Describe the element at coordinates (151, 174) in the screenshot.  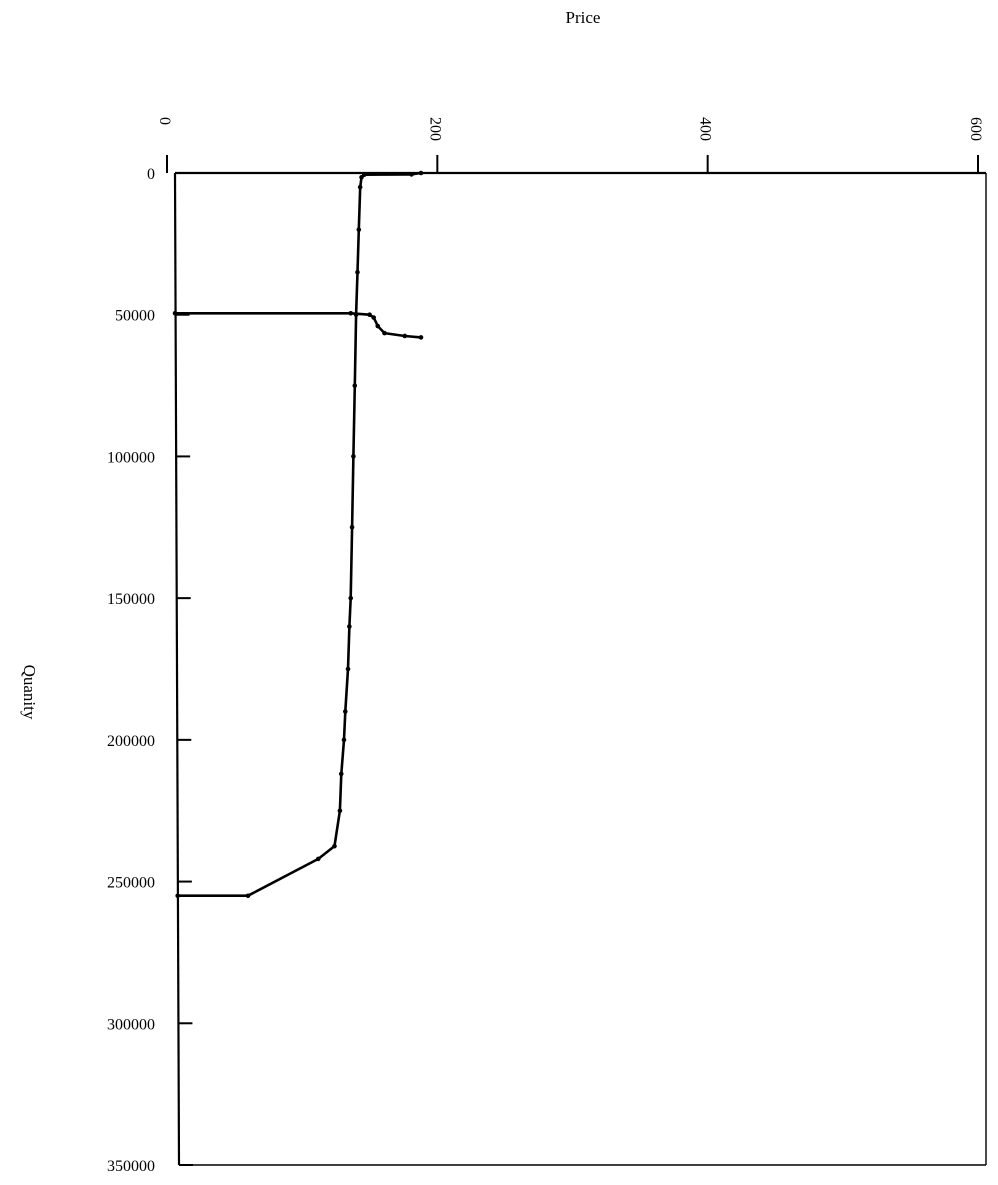
I see `y-tick-label: 0` at that location.